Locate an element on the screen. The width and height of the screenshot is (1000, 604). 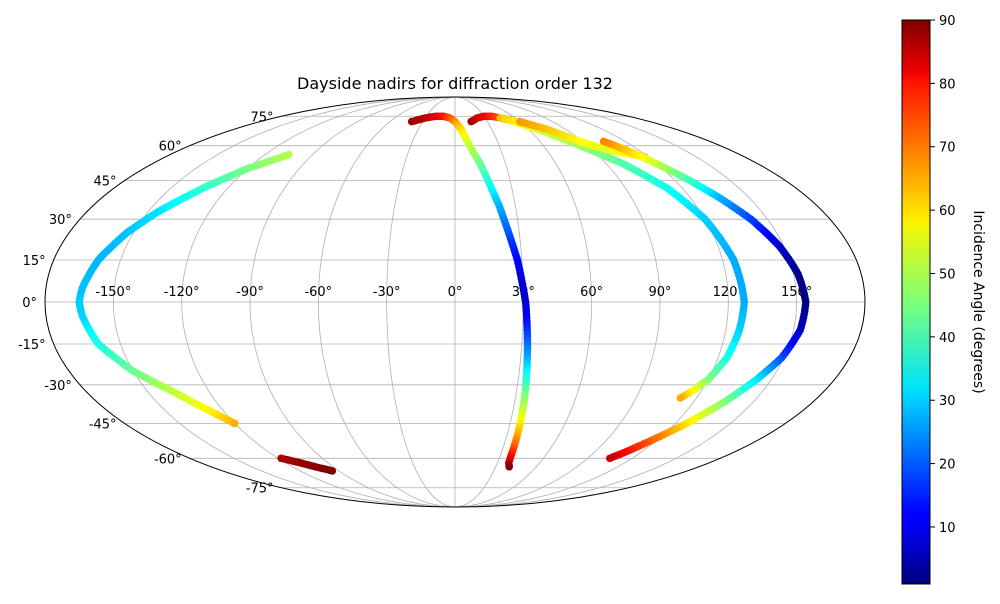
colorbar-tick-label: 60 is located at coordinates (947, 211).